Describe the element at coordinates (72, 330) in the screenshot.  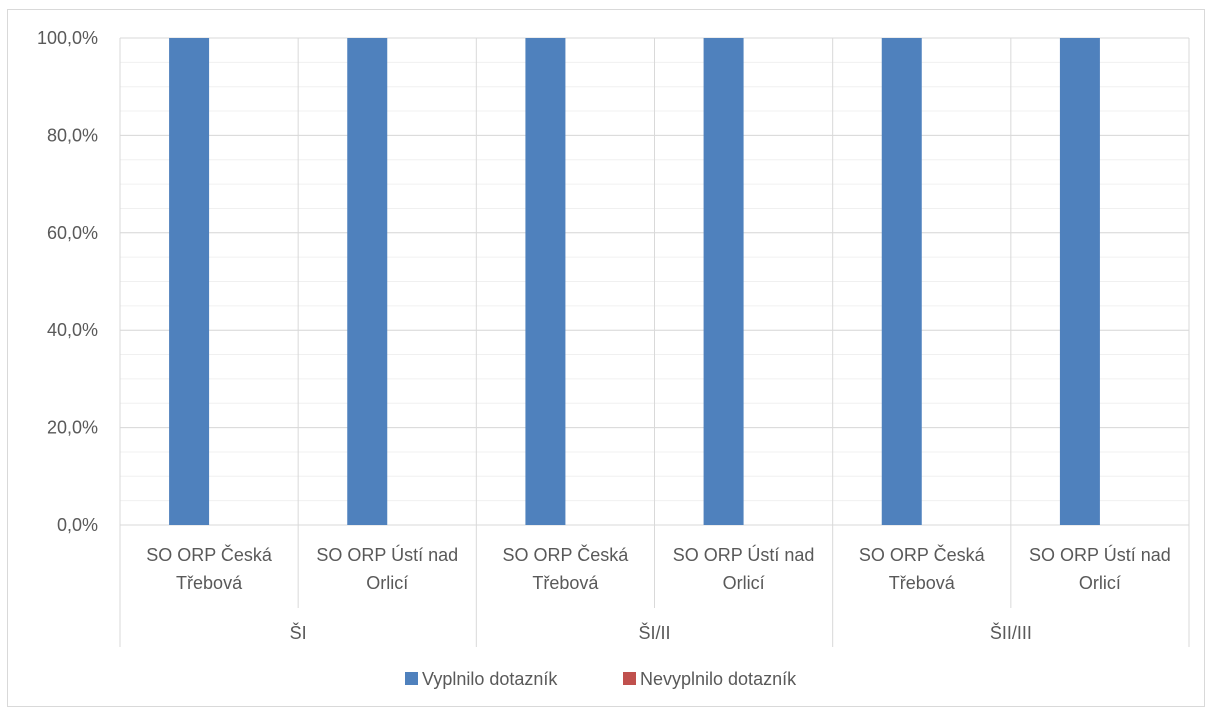
I see `y-tick-label: 40,0%` at that location.